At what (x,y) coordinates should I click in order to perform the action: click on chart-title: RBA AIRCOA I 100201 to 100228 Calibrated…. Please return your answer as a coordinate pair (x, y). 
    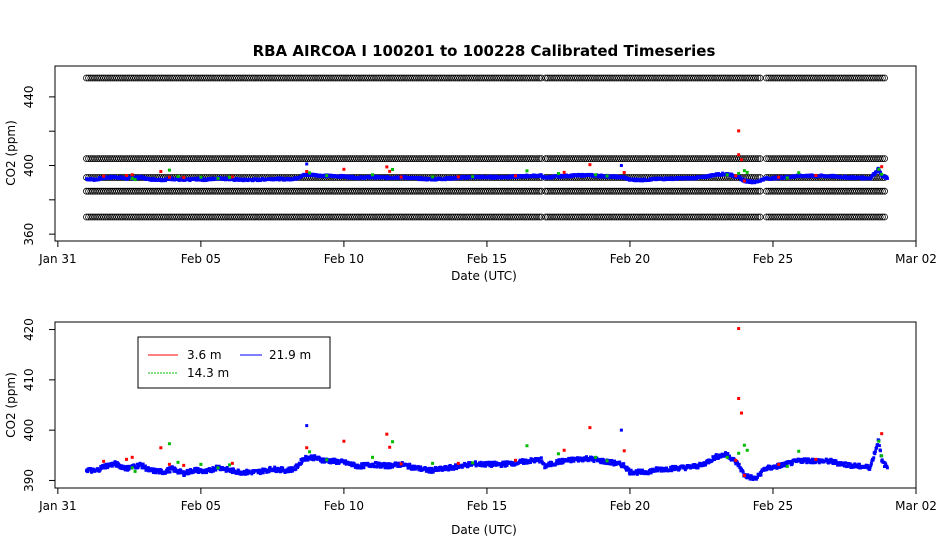
    Looking at the image, I should click on (484, 51).